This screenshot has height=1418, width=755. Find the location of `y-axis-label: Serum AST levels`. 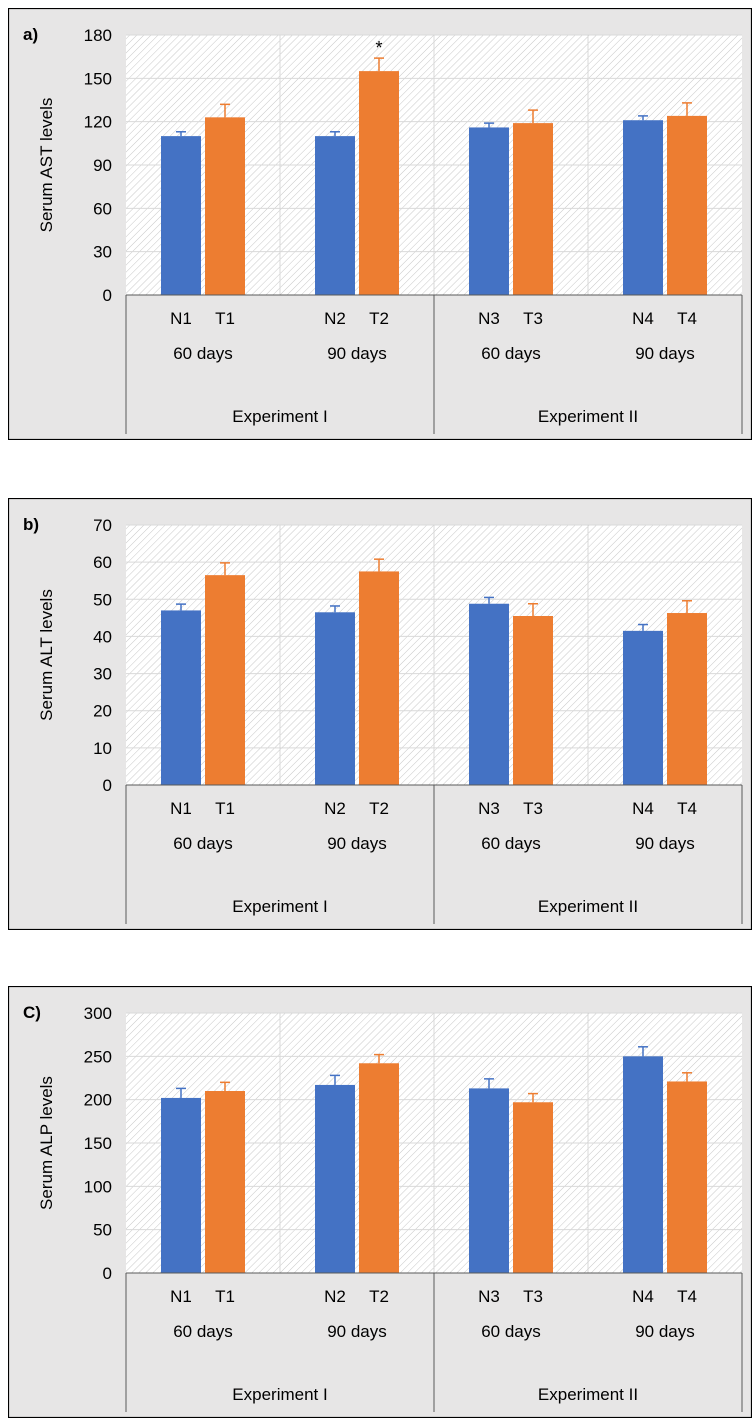

y-axis-label: Serum AST levels is located at coordinates (46, 165).